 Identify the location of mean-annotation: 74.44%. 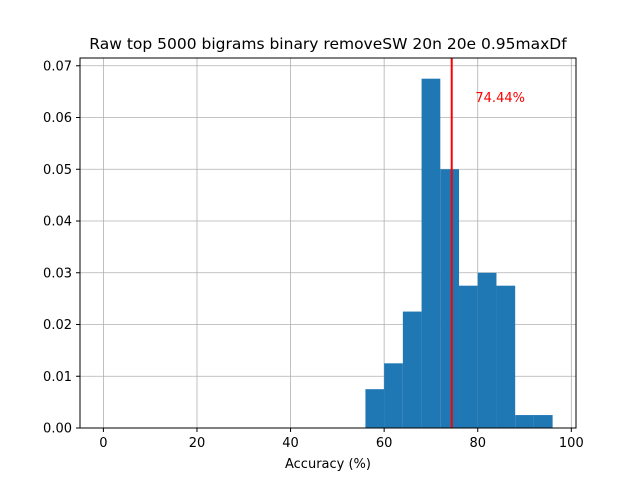
(500, 98).